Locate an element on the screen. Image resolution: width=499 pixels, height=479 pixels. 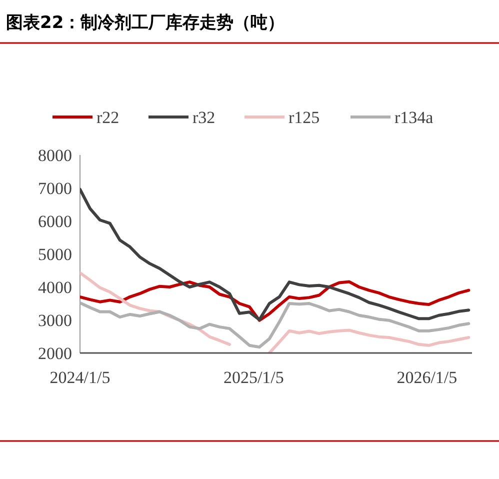
y-tick-label: 6000 is located at coordinates (55, 221).